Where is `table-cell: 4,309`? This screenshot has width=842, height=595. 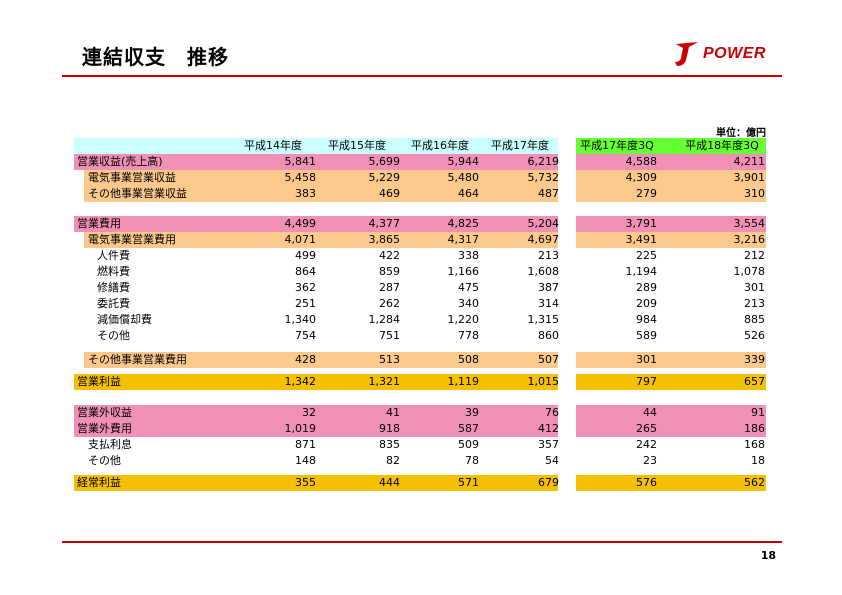 table-cell: 4,309 is located at coordinates (641, 177).